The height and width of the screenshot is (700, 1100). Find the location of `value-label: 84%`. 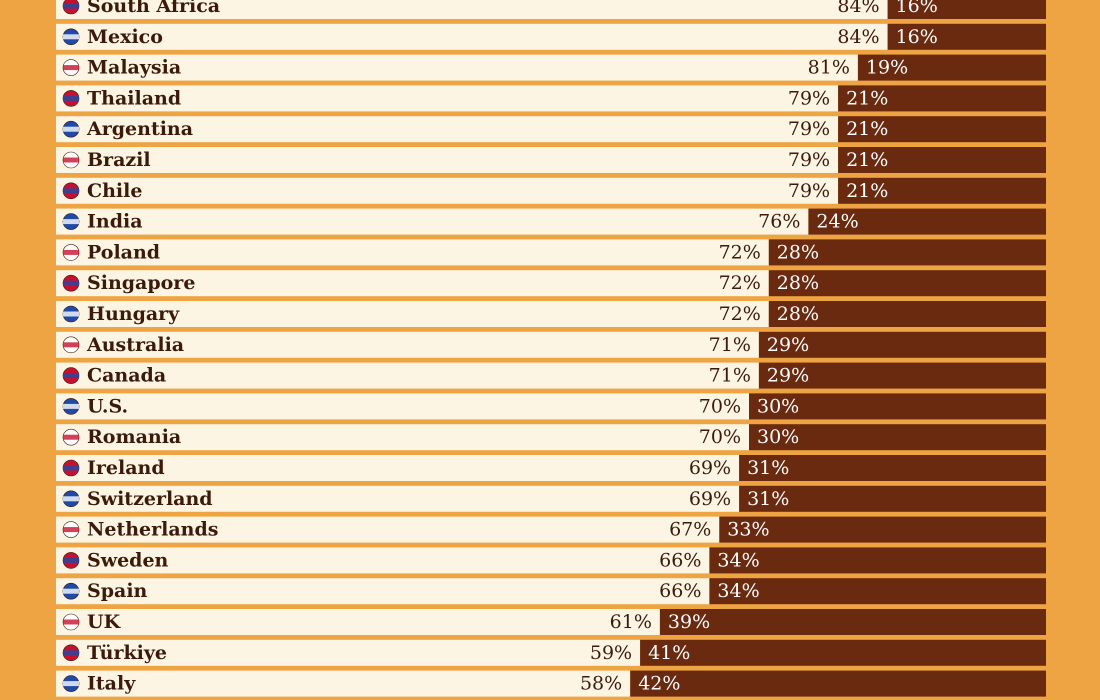

value-label: 84% is located at coordinates (858, 37).